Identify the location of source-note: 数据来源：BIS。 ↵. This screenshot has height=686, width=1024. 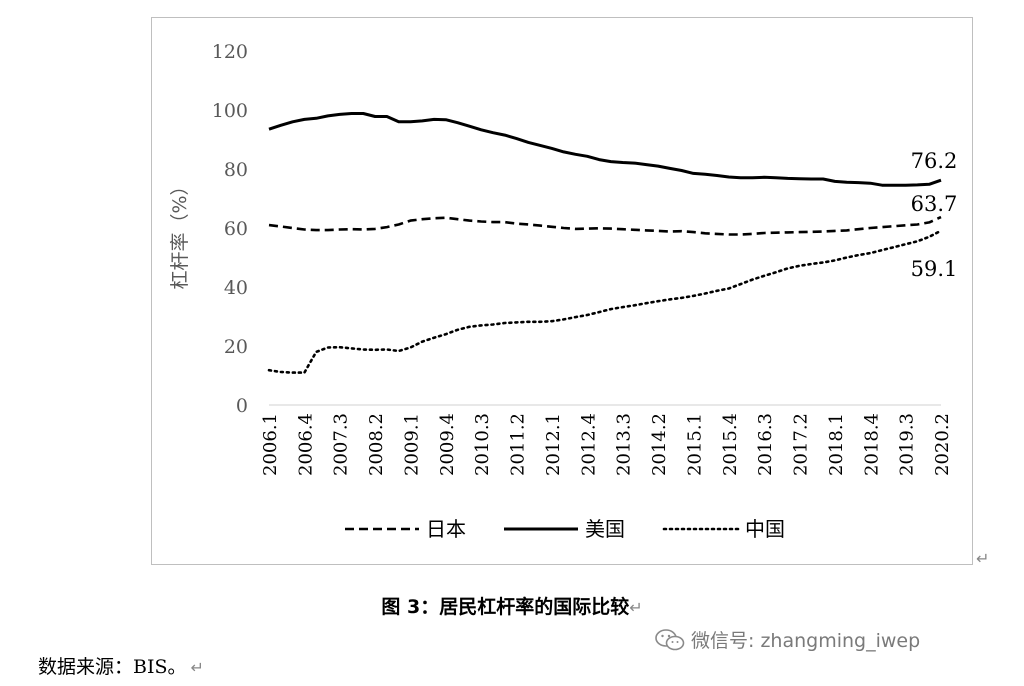
(121, 665).